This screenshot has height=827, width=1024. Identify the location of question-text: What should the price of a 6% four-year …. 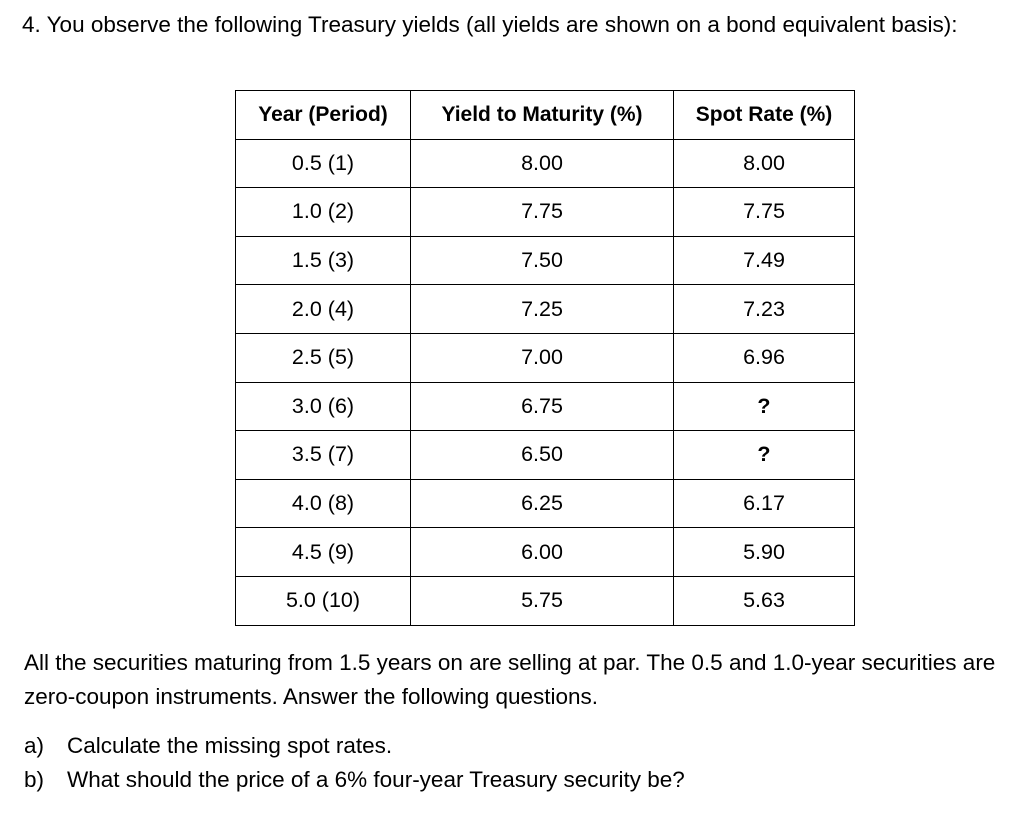
(376, 779).